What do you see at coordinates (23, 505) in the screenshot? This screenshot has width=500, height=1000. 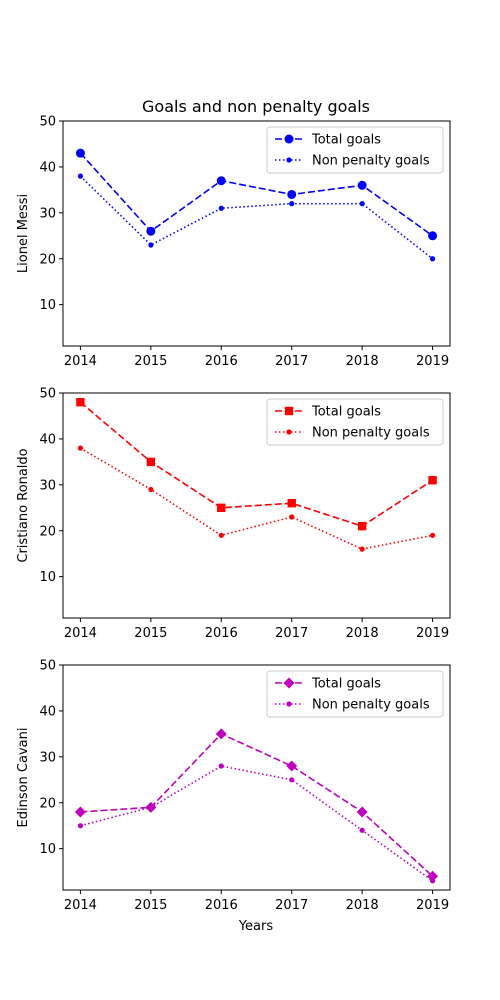 I see `y-axis-label: Cristiano Ronaldo` at bounding box center [23, 505].